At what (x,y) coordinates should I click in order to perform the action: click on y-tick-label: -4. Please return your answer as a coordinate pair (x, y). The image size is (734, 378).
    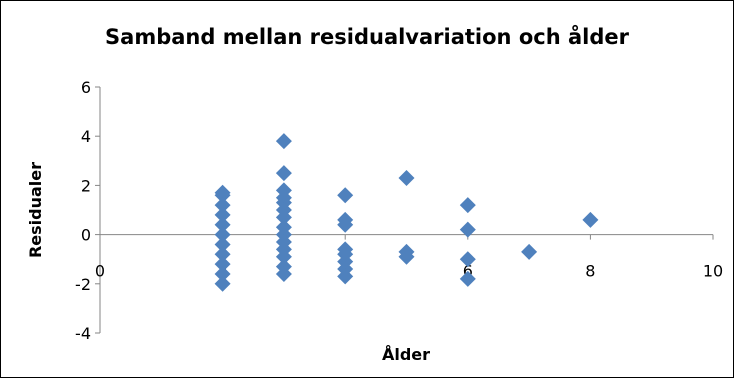
    Looking at the image, I should click on (83, 333).